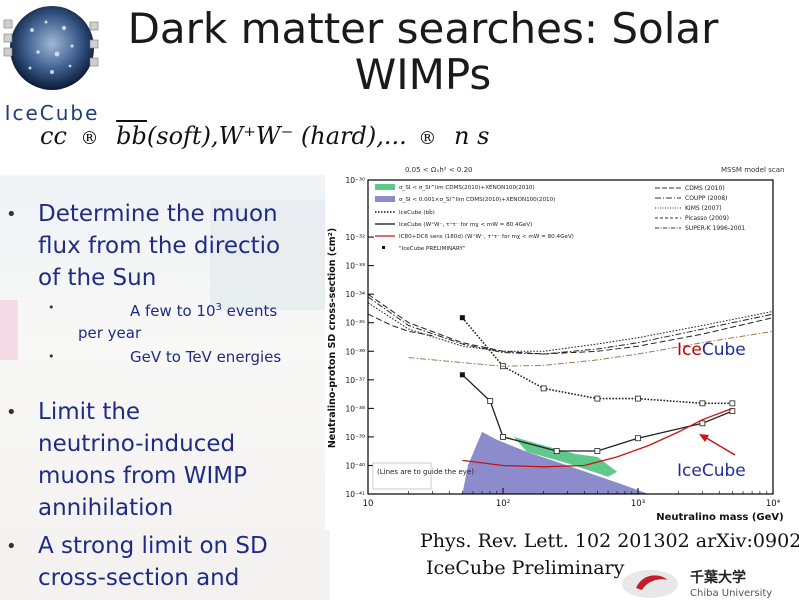 The image size is (799, 600). Describe the element at coordinates (427, 138) in the screenshot. I see `formula-arrow-2: ®` at that location.